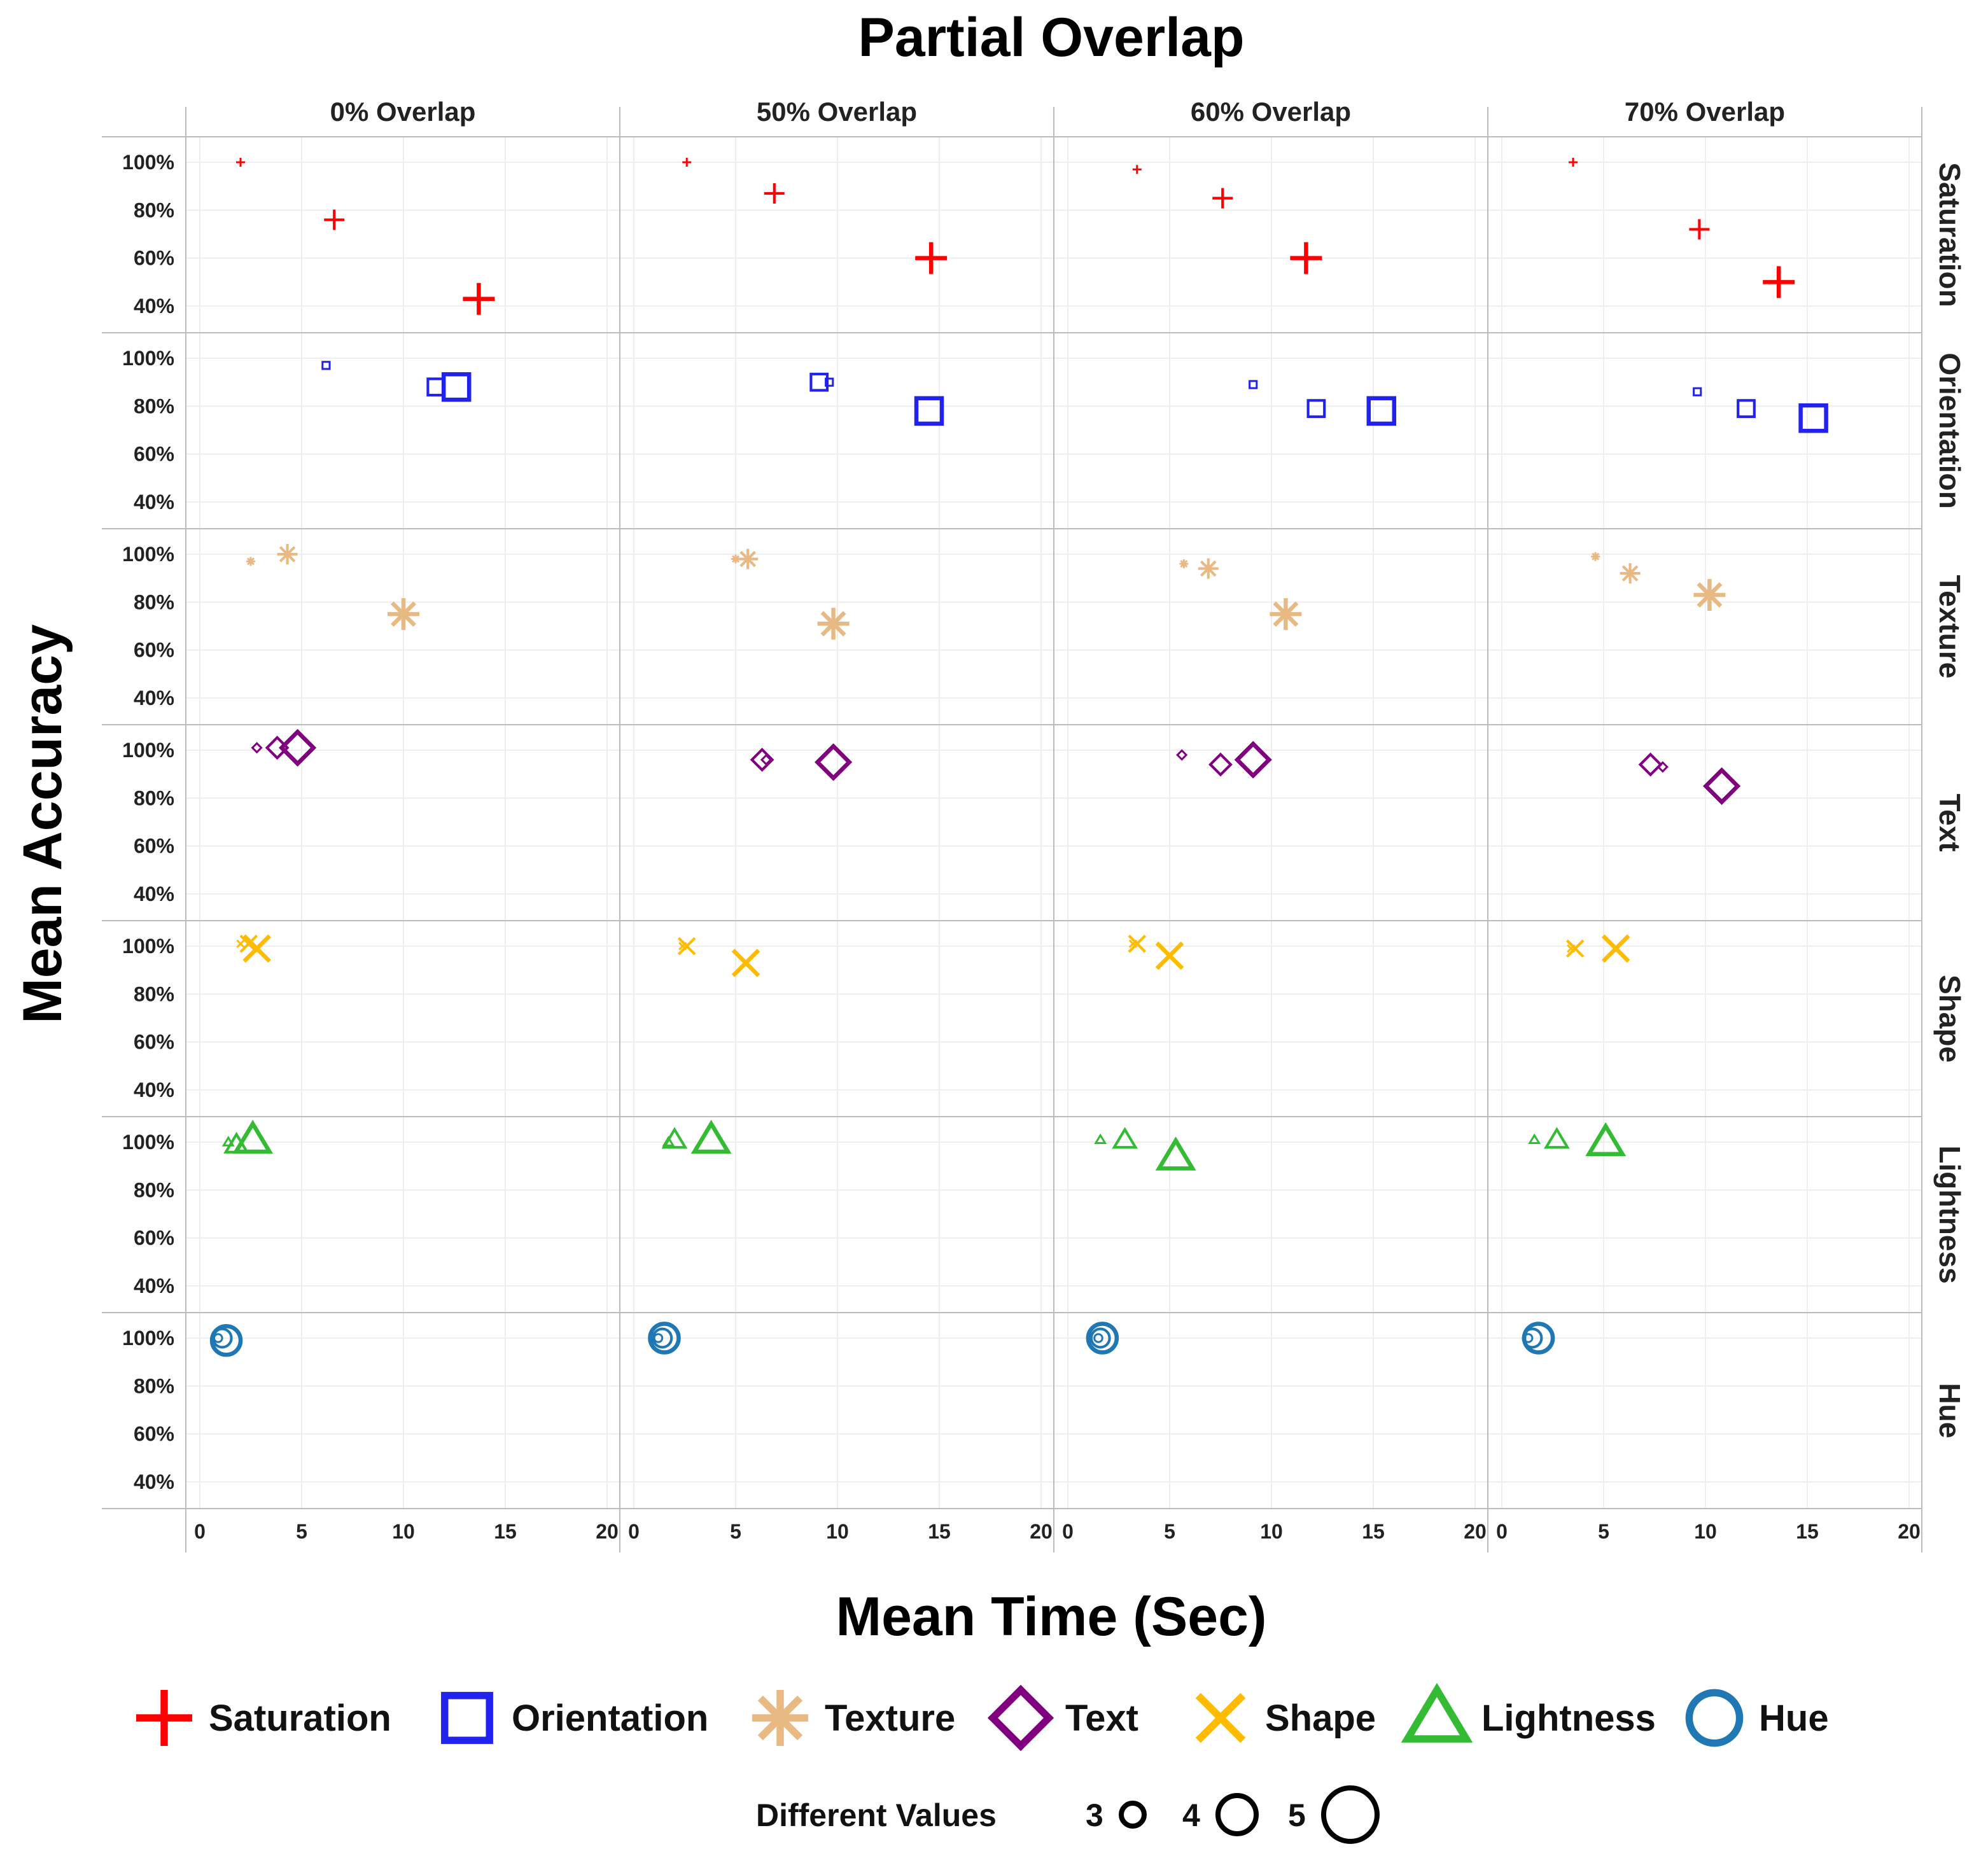 The width and height of the screenshot is (1988, 1870). I want to click on facet-row-label: Saturation, so click(1949, 234).